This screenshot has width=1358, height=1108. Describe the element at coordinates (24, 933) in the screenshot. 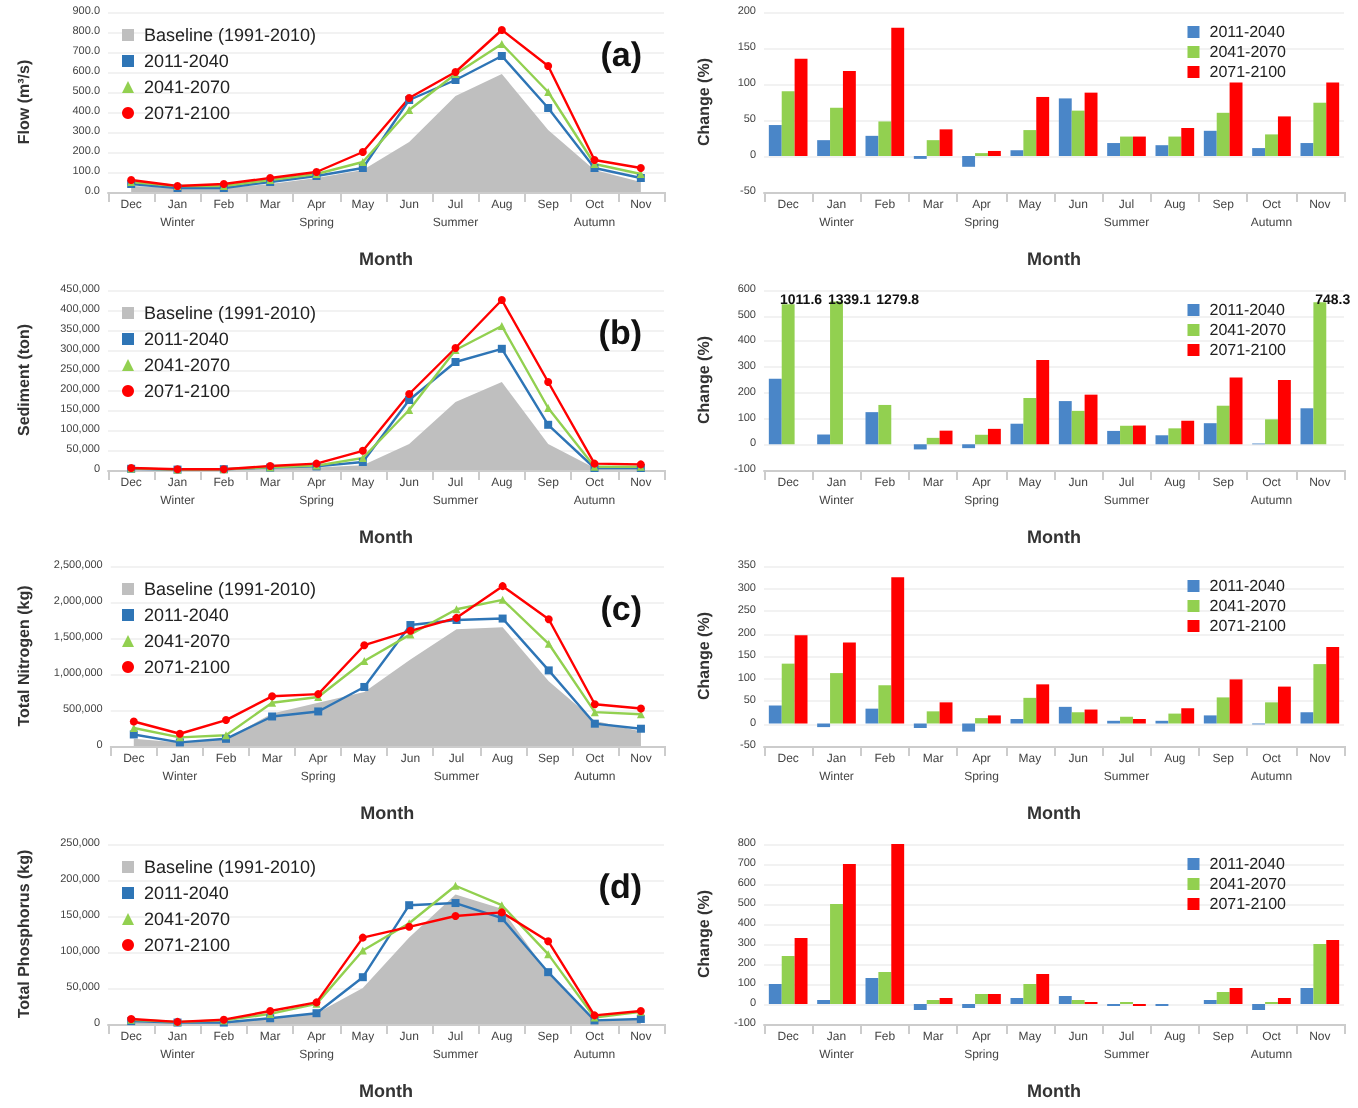

I see `y-axis-title: Total Phosphorus (kg)` at that location.